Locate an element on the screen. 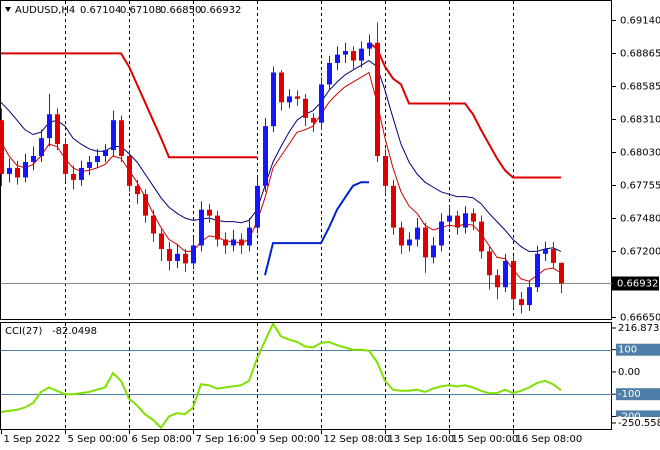 The height and width of the screenshot is (450, 660). y-tick-label: 0.69140 is located at coordinates (640, 21).